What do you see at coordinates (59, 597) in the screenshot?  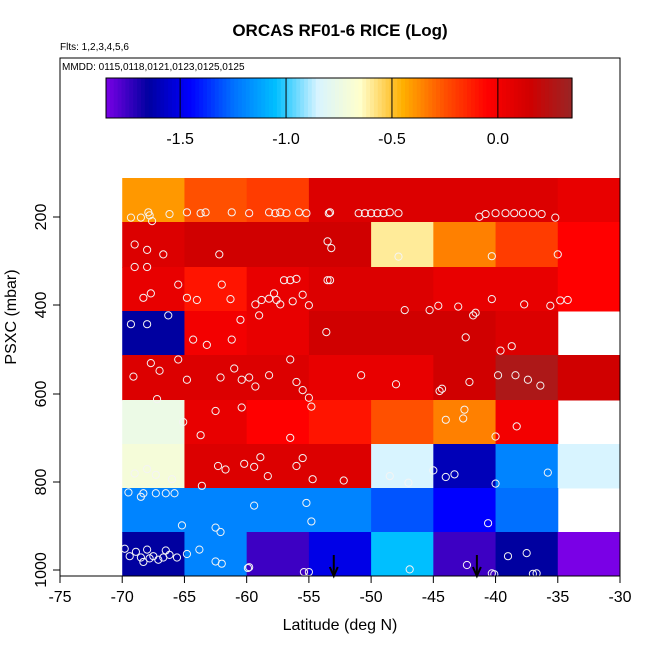 I see `x-tick-label: -75` at bounding box center [59, 597].